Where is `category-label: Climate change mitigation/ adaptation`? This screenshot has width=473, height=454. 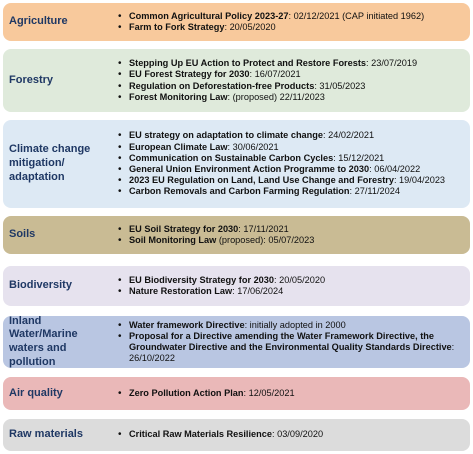 category-label: Climate change mitigation/ adaptation is located at coordinates (50, 163).